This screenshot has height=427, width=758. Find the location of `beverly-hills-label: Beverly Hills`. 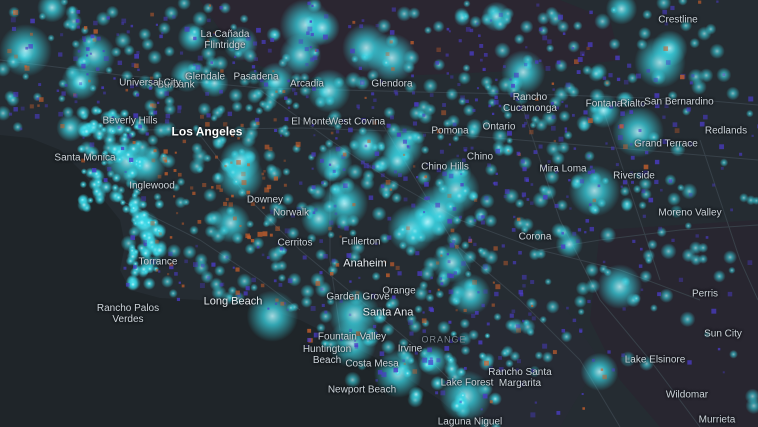

beverly-hills-label: Beverly Hills is located at coordinates (130, 121).